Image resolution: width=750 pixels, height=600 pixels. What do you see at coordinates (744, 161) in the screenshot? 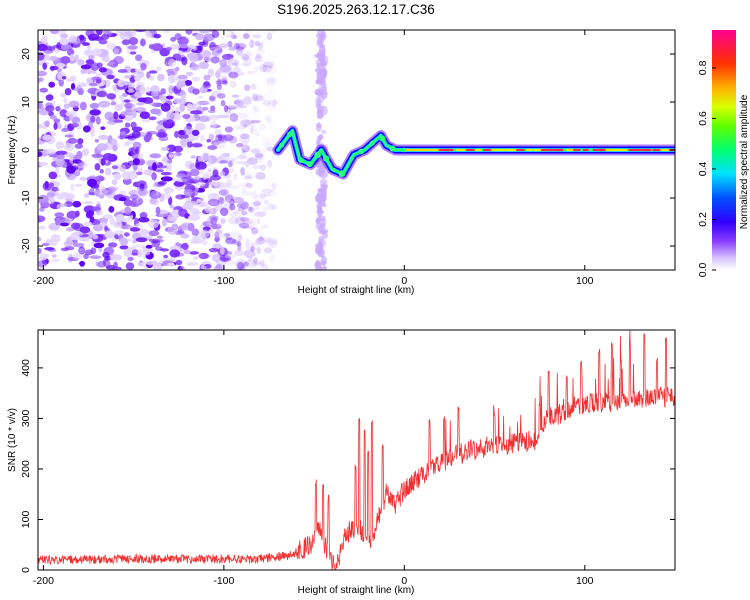
I see `colorbar-label: Normalized spectral amplitude` at bounding box center [744, 161].